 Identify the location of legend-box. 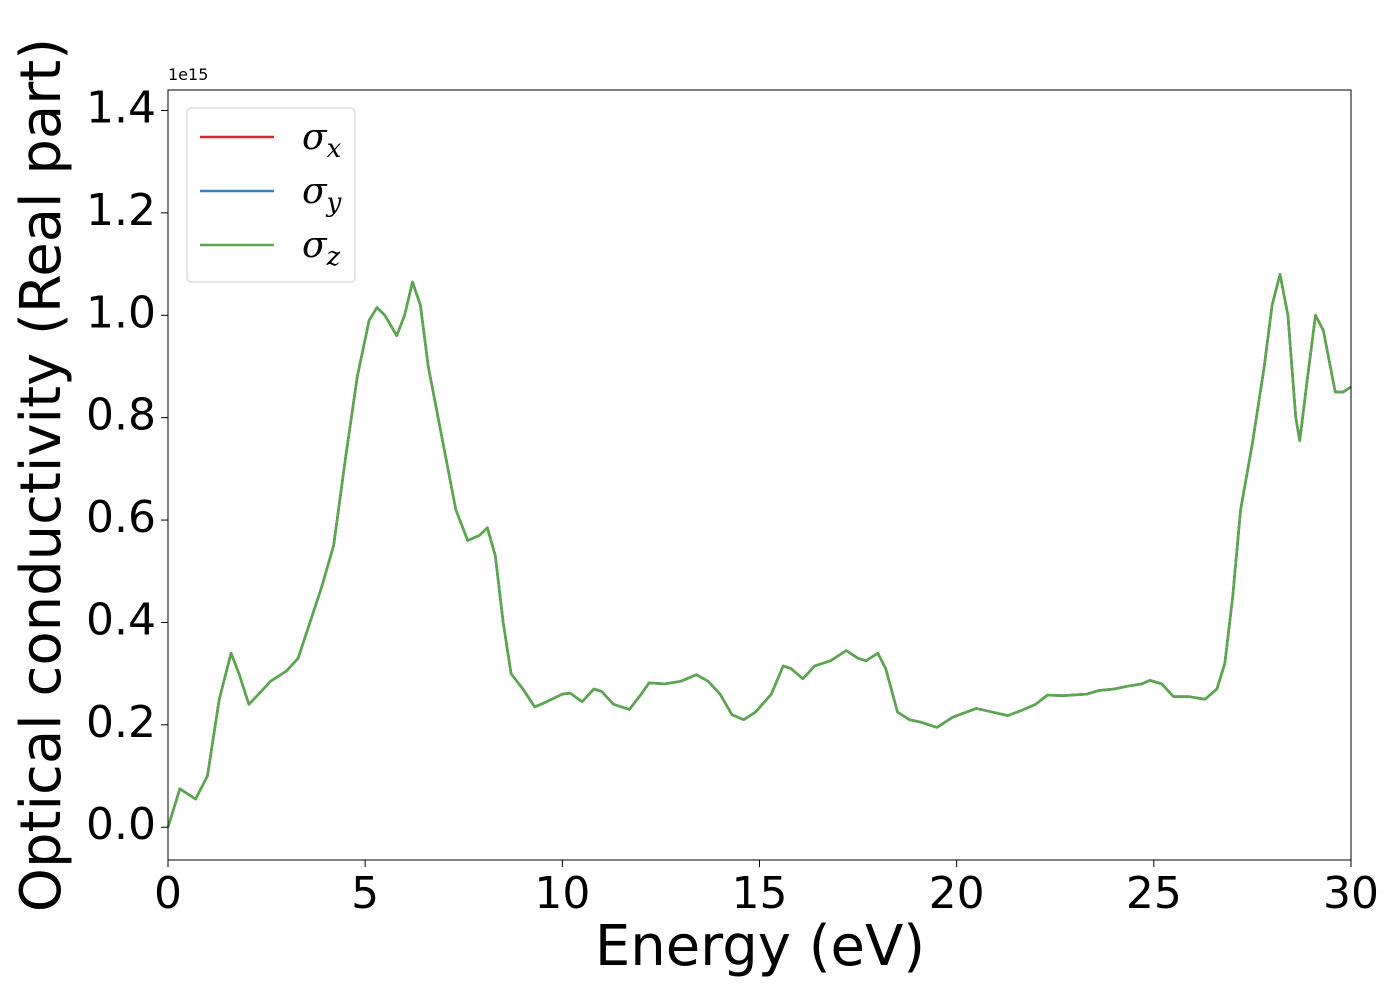
(271, 195).